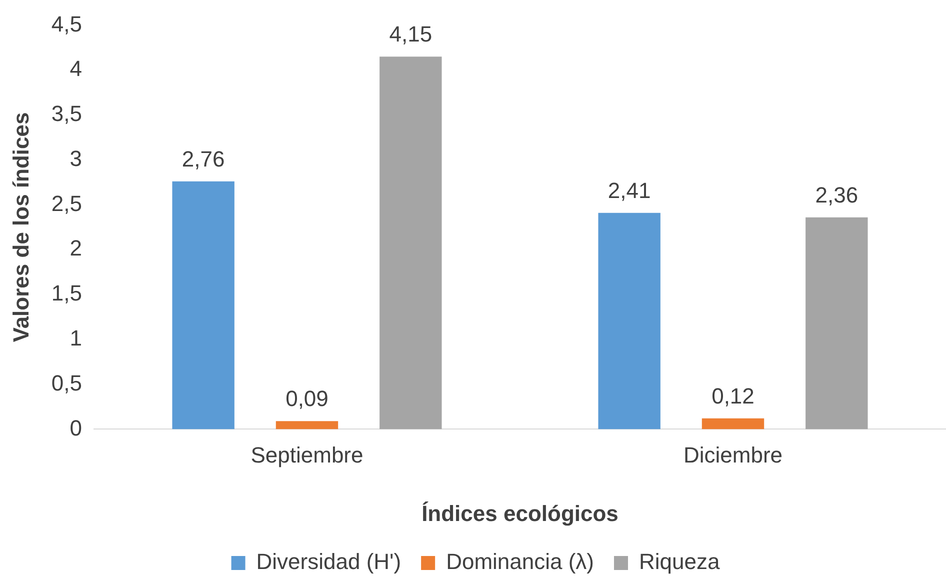 The width and height of the screenshot is (946, 584). What do you see at coordinates (21, 227) in the screenshot?
I see `y-axis-title: Valores de los índices` at bounding box center [21, 227].